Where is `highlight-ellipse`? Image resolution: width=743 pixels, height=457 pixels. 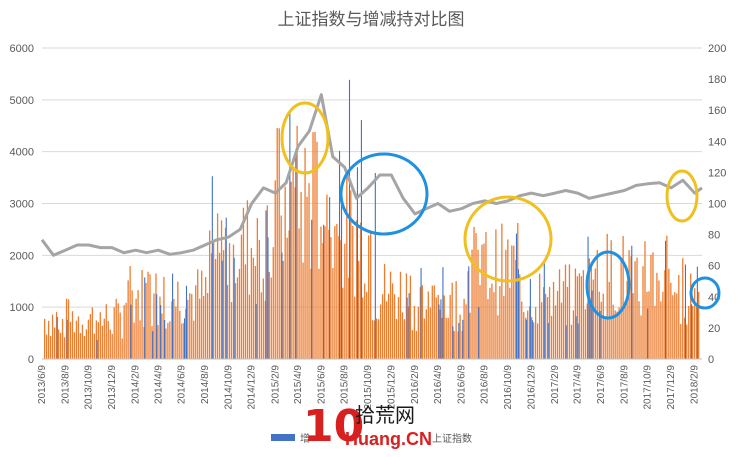
highlight-ellipse is located at coordinates (705, 293).